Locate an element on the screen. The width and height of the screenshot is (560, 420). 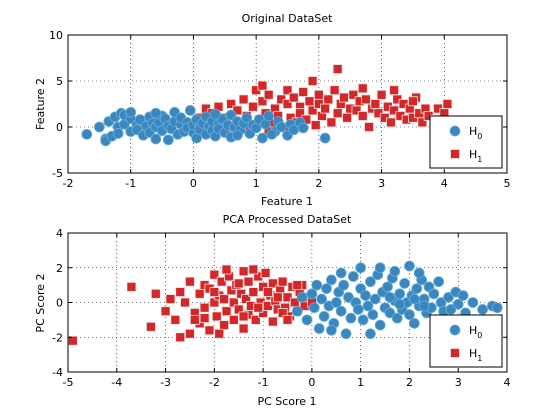
x-tick-label: 2 is located at coordinates (409, 382).